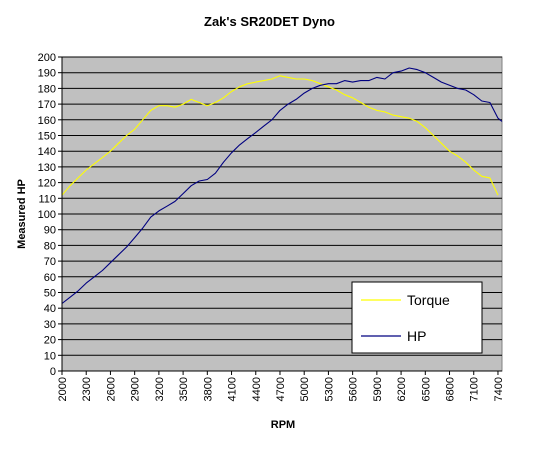 The height and width of the screenshot is (450, 539). Describe the element at coordinates (63, 389) in the screenshot. I see `x-tick-label: 2000` at that location.